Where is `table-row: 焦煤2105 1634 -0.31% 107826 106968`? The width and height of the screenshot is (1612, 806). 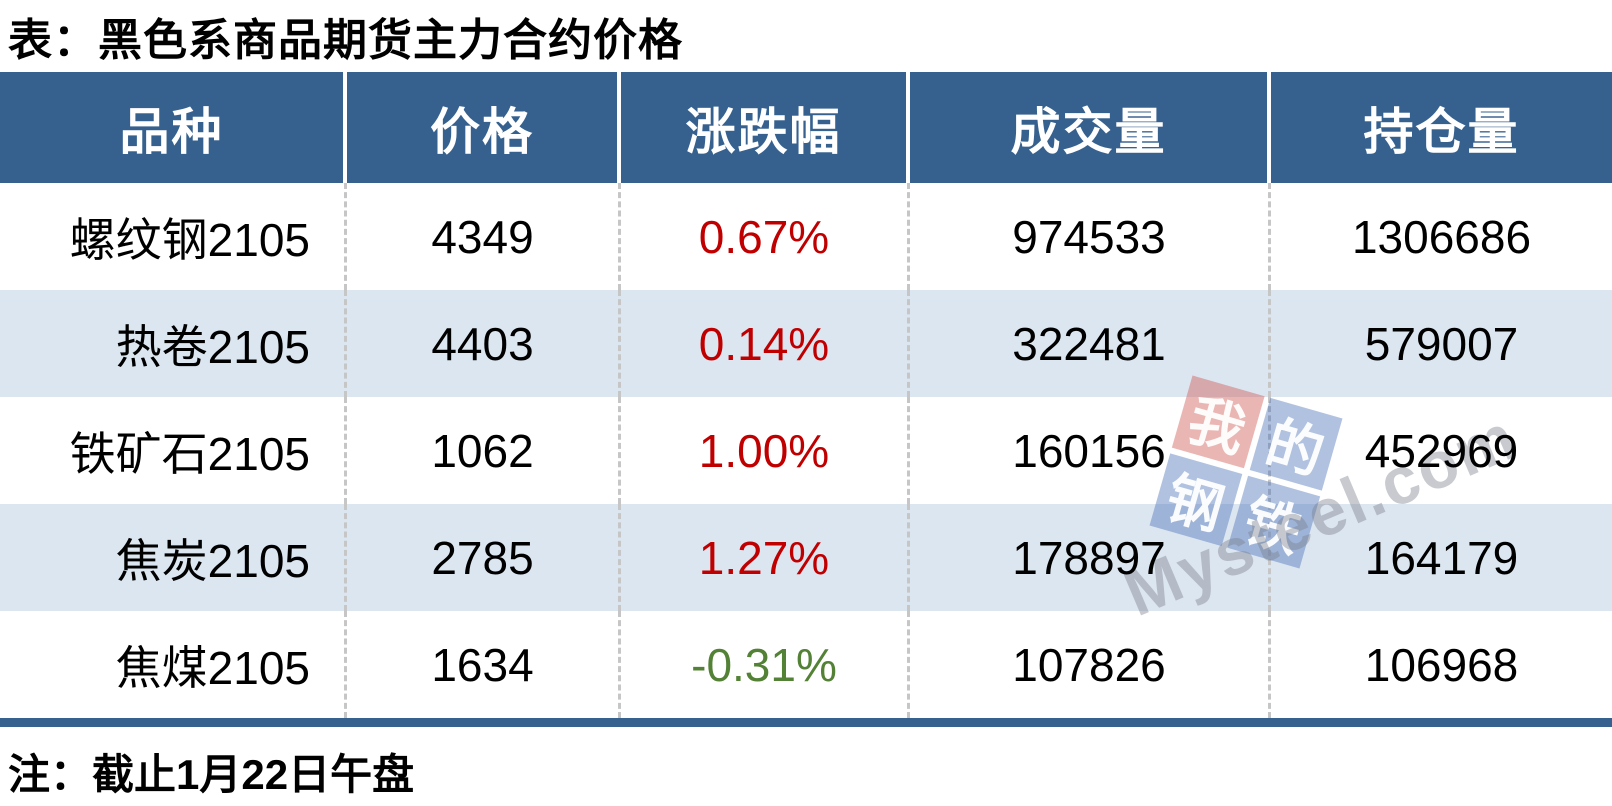
table-row: 焦煤2105 1634 -0.31% 107826 106968 is located at coordinates (806, 664).